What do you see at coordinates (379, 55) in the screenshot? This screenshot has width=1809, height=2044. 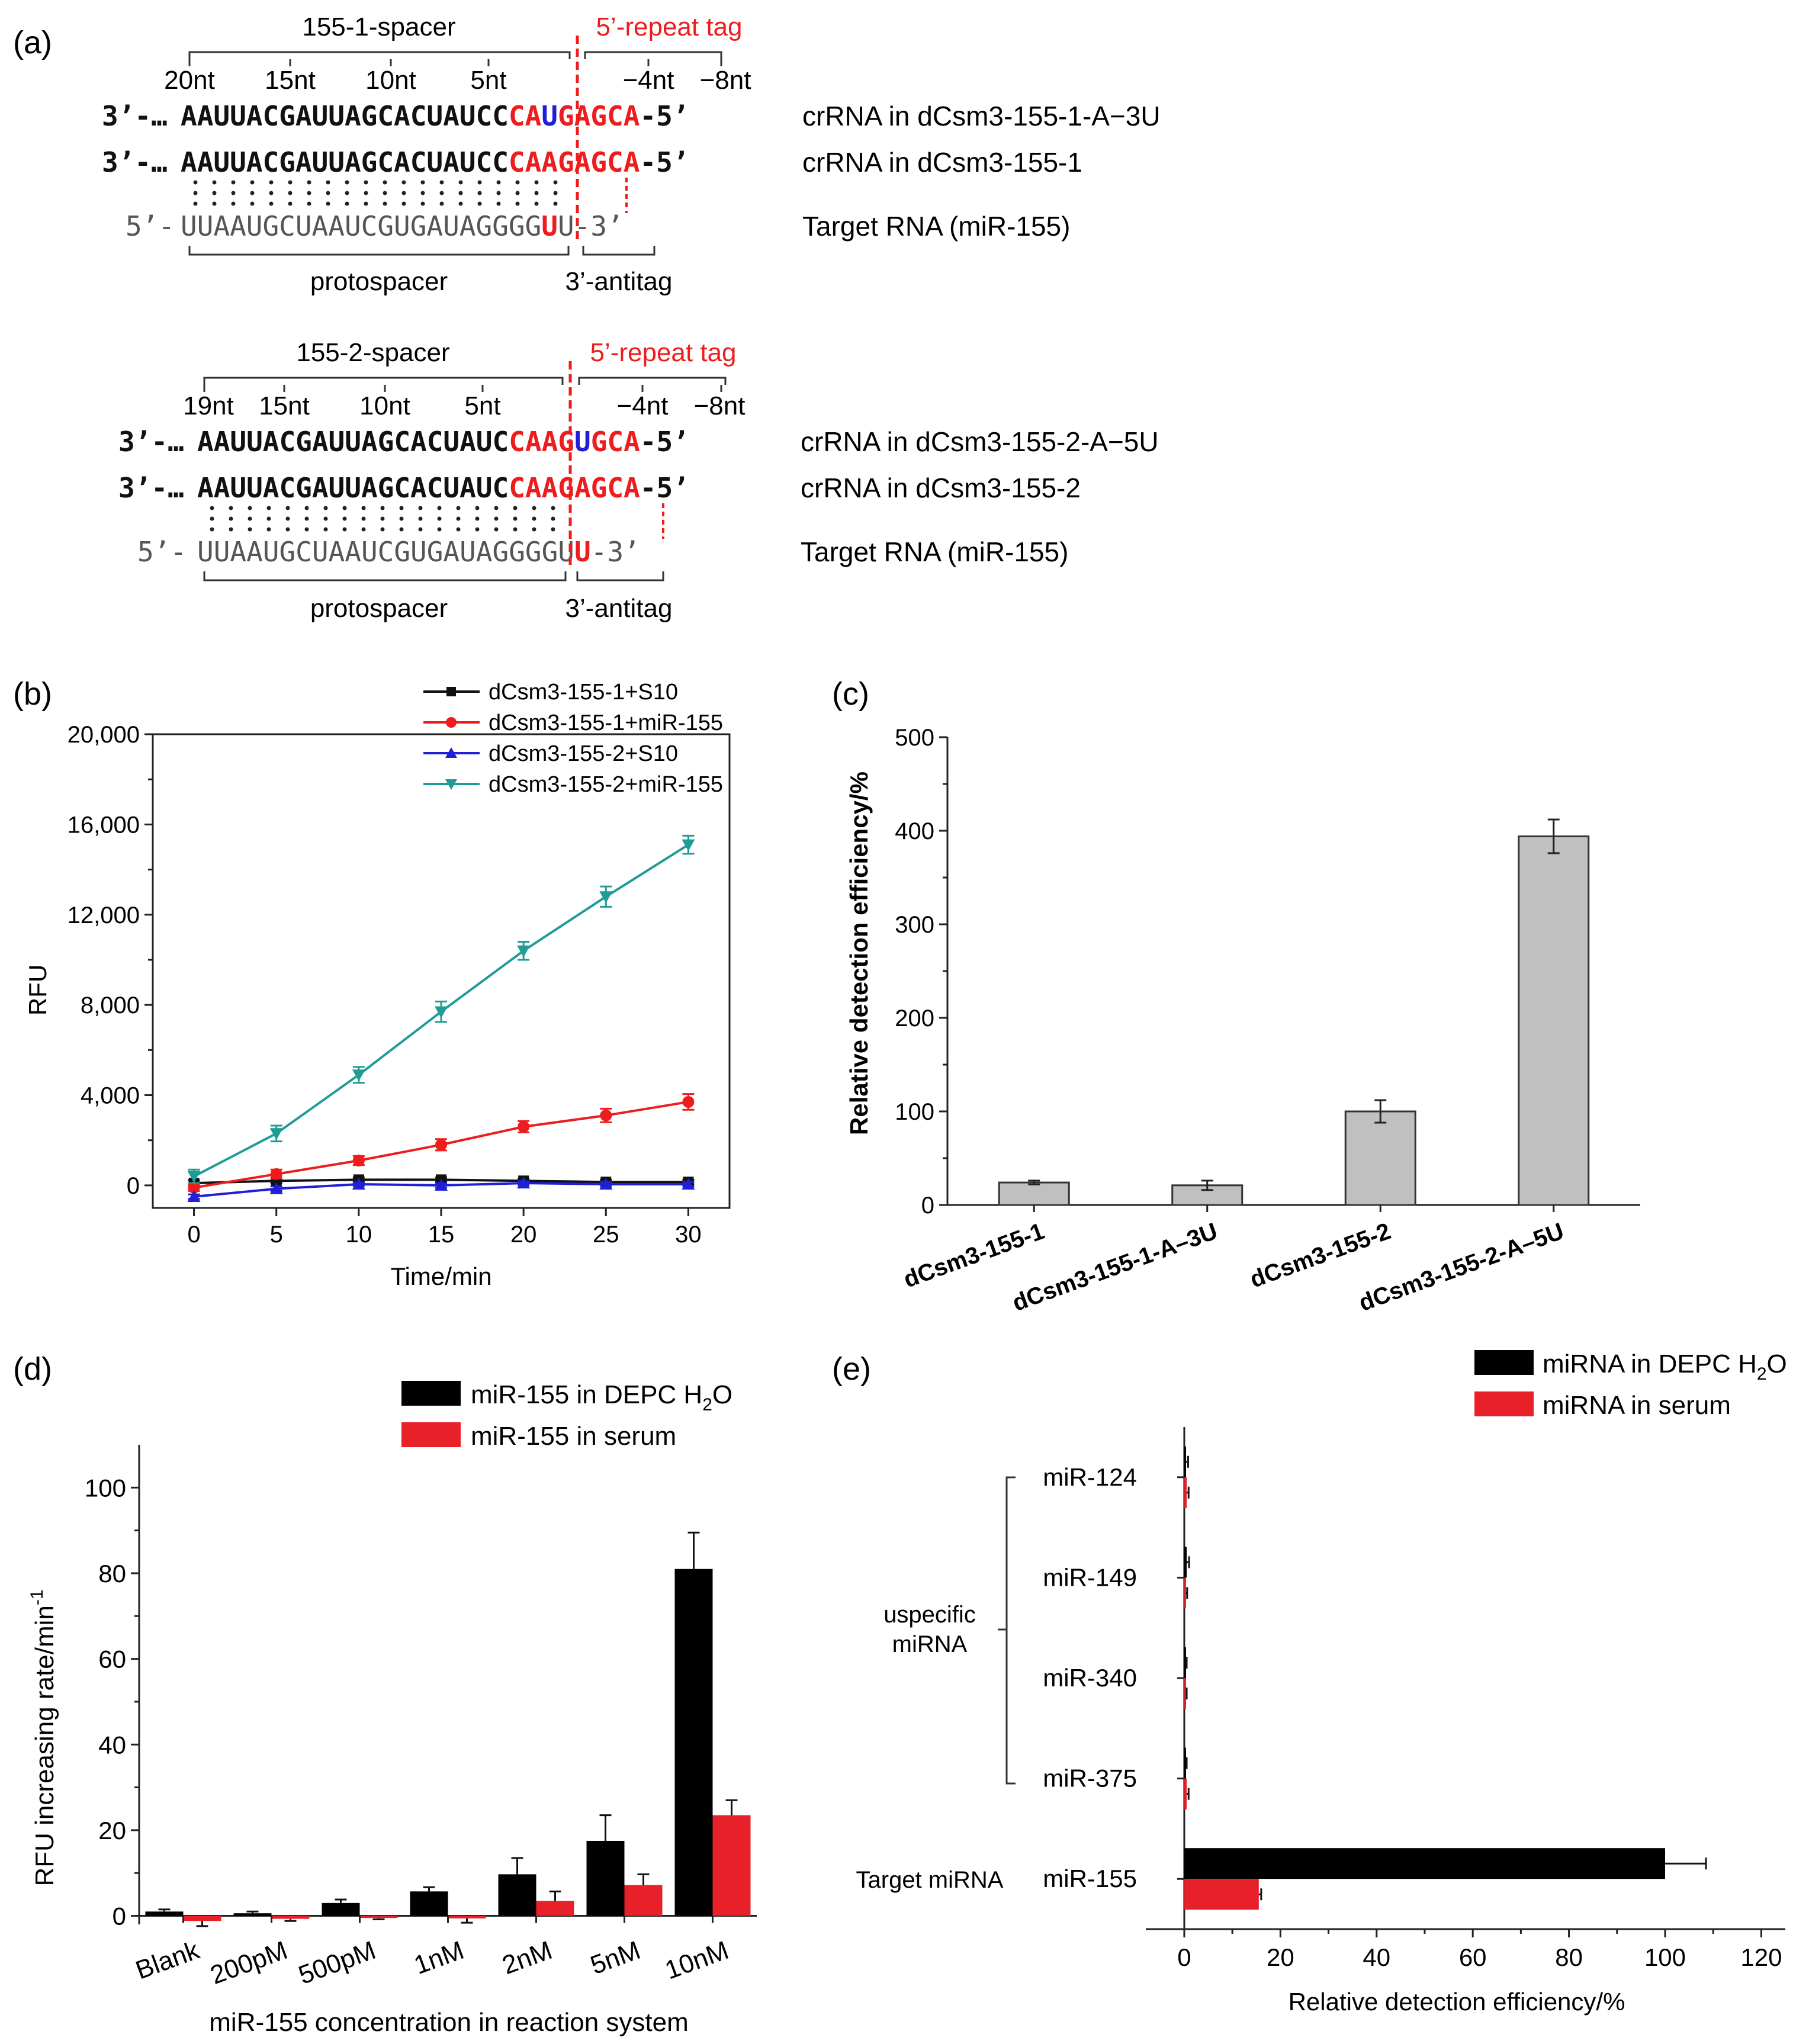 I see `spacer-bracket-top` at bounding box center [379, 55].